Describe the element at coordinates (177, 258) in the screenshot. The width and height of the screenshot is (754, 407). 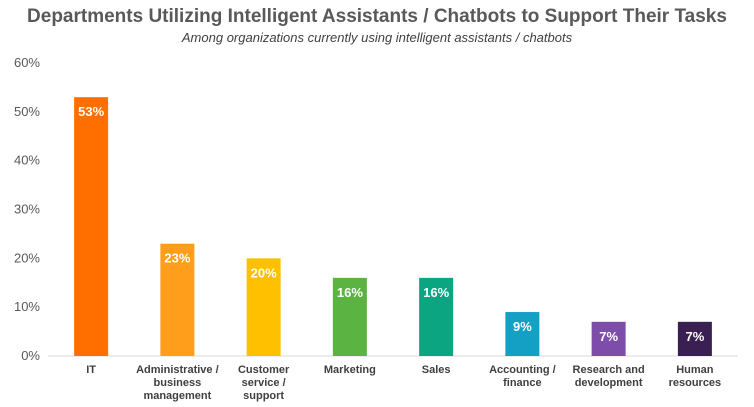
I see `data-label: 23%` at that location.